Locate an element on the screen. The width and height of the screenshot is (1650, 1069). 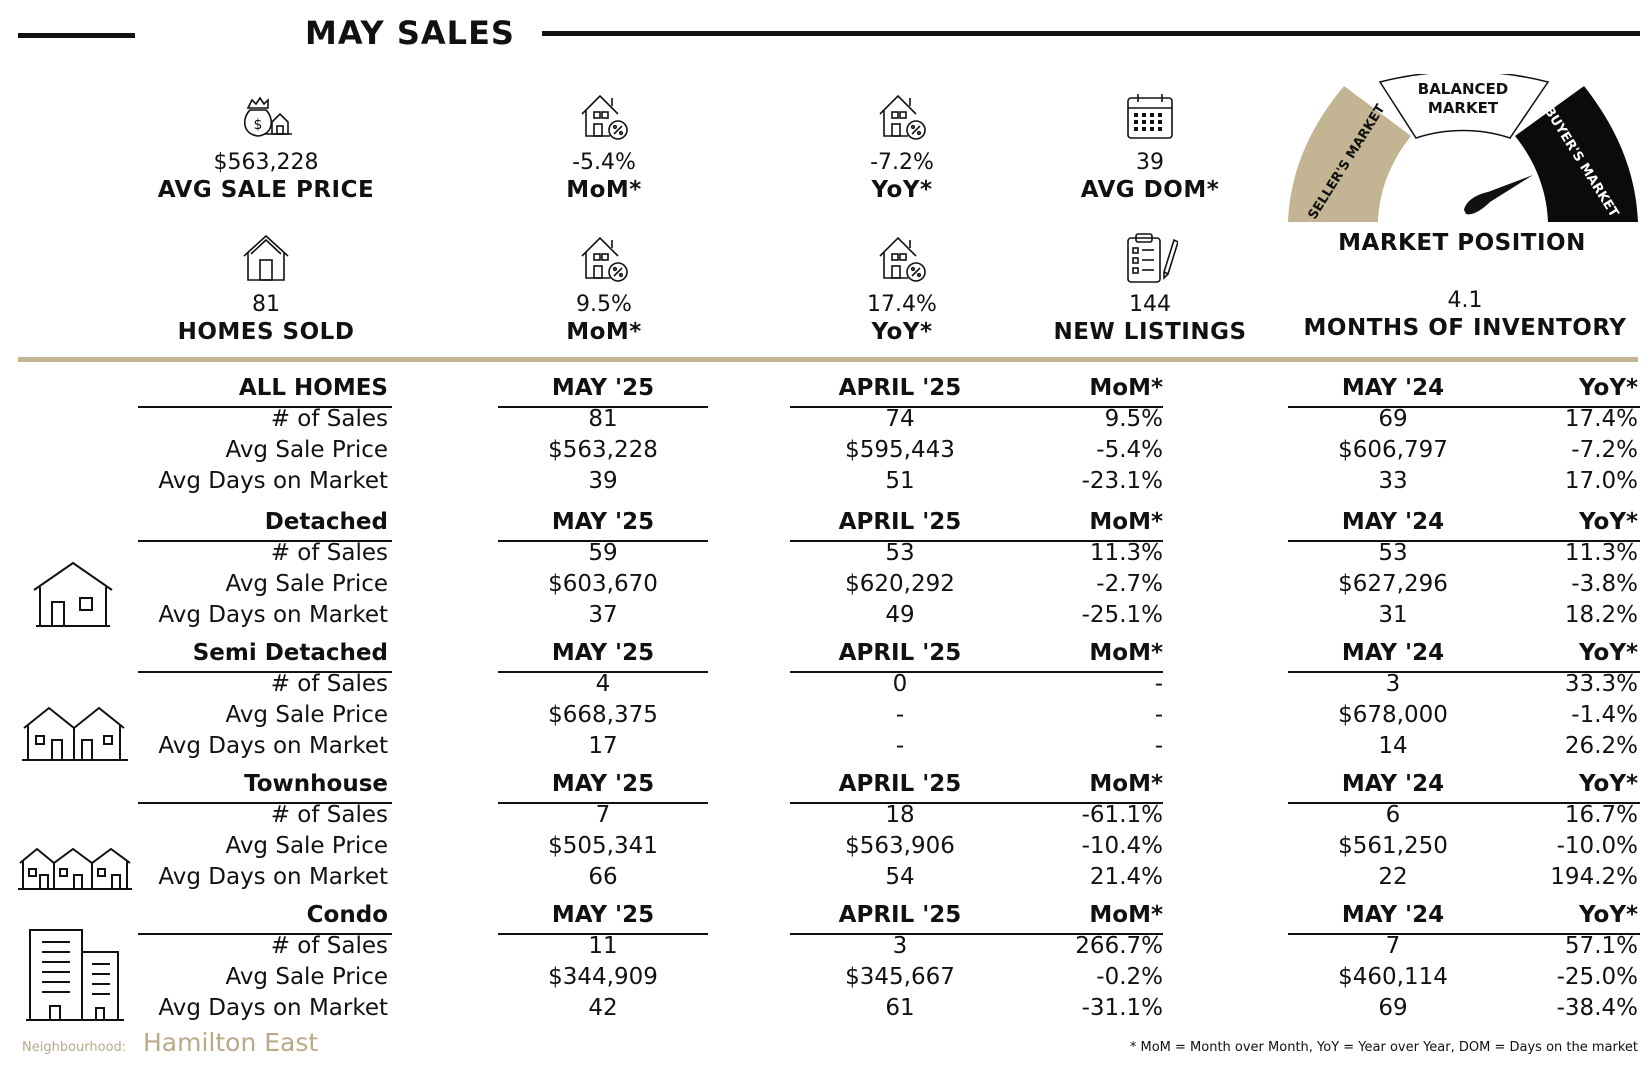
kpi-sold-yoy: 17.4% YoY* is located at coordinates (902, 287).